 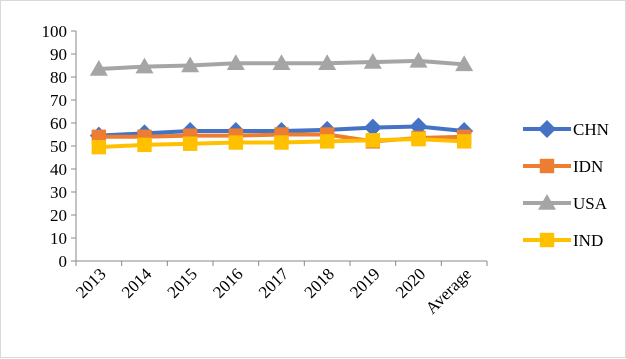 What do you see at coordinates (588, 166) in the screenshot?
I see `legend-label: IDN` at bounding box center [588, 166].